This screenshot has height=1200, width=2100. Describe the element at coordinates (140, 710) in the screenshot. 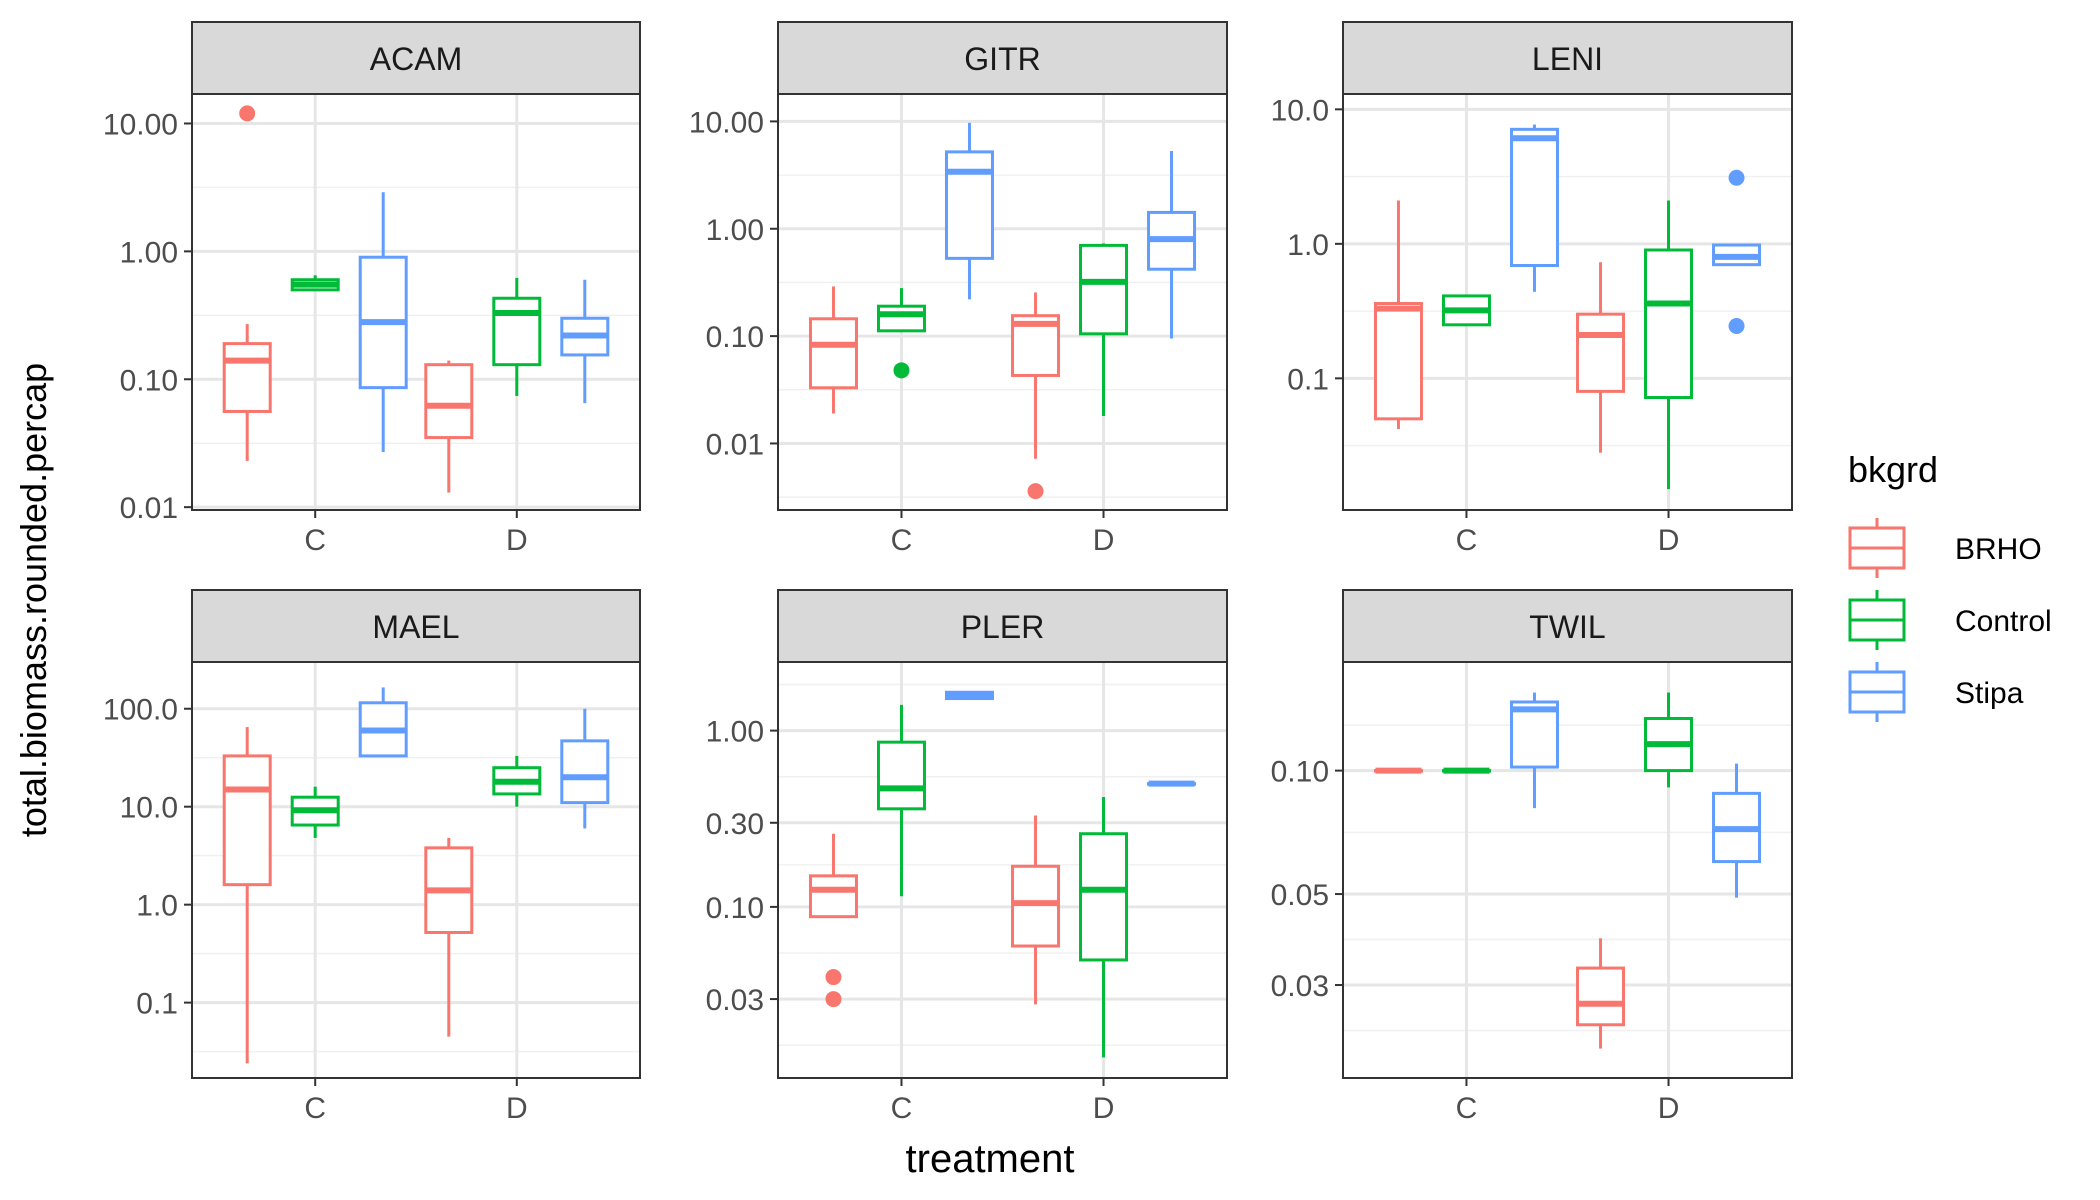

I see `y-tick-label: 100.0` at that location.